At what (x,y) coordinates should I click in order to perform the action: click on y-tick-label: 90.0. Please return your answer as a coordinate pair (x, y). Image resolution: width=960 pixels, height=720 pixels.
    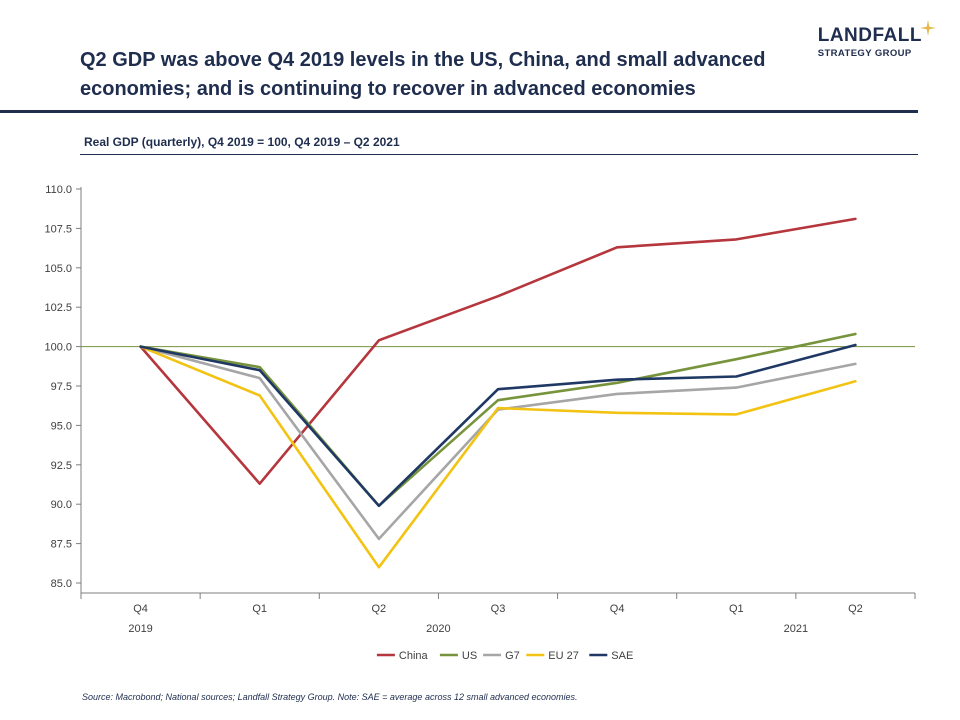
    Looking at the image, I should click on (61, 505).